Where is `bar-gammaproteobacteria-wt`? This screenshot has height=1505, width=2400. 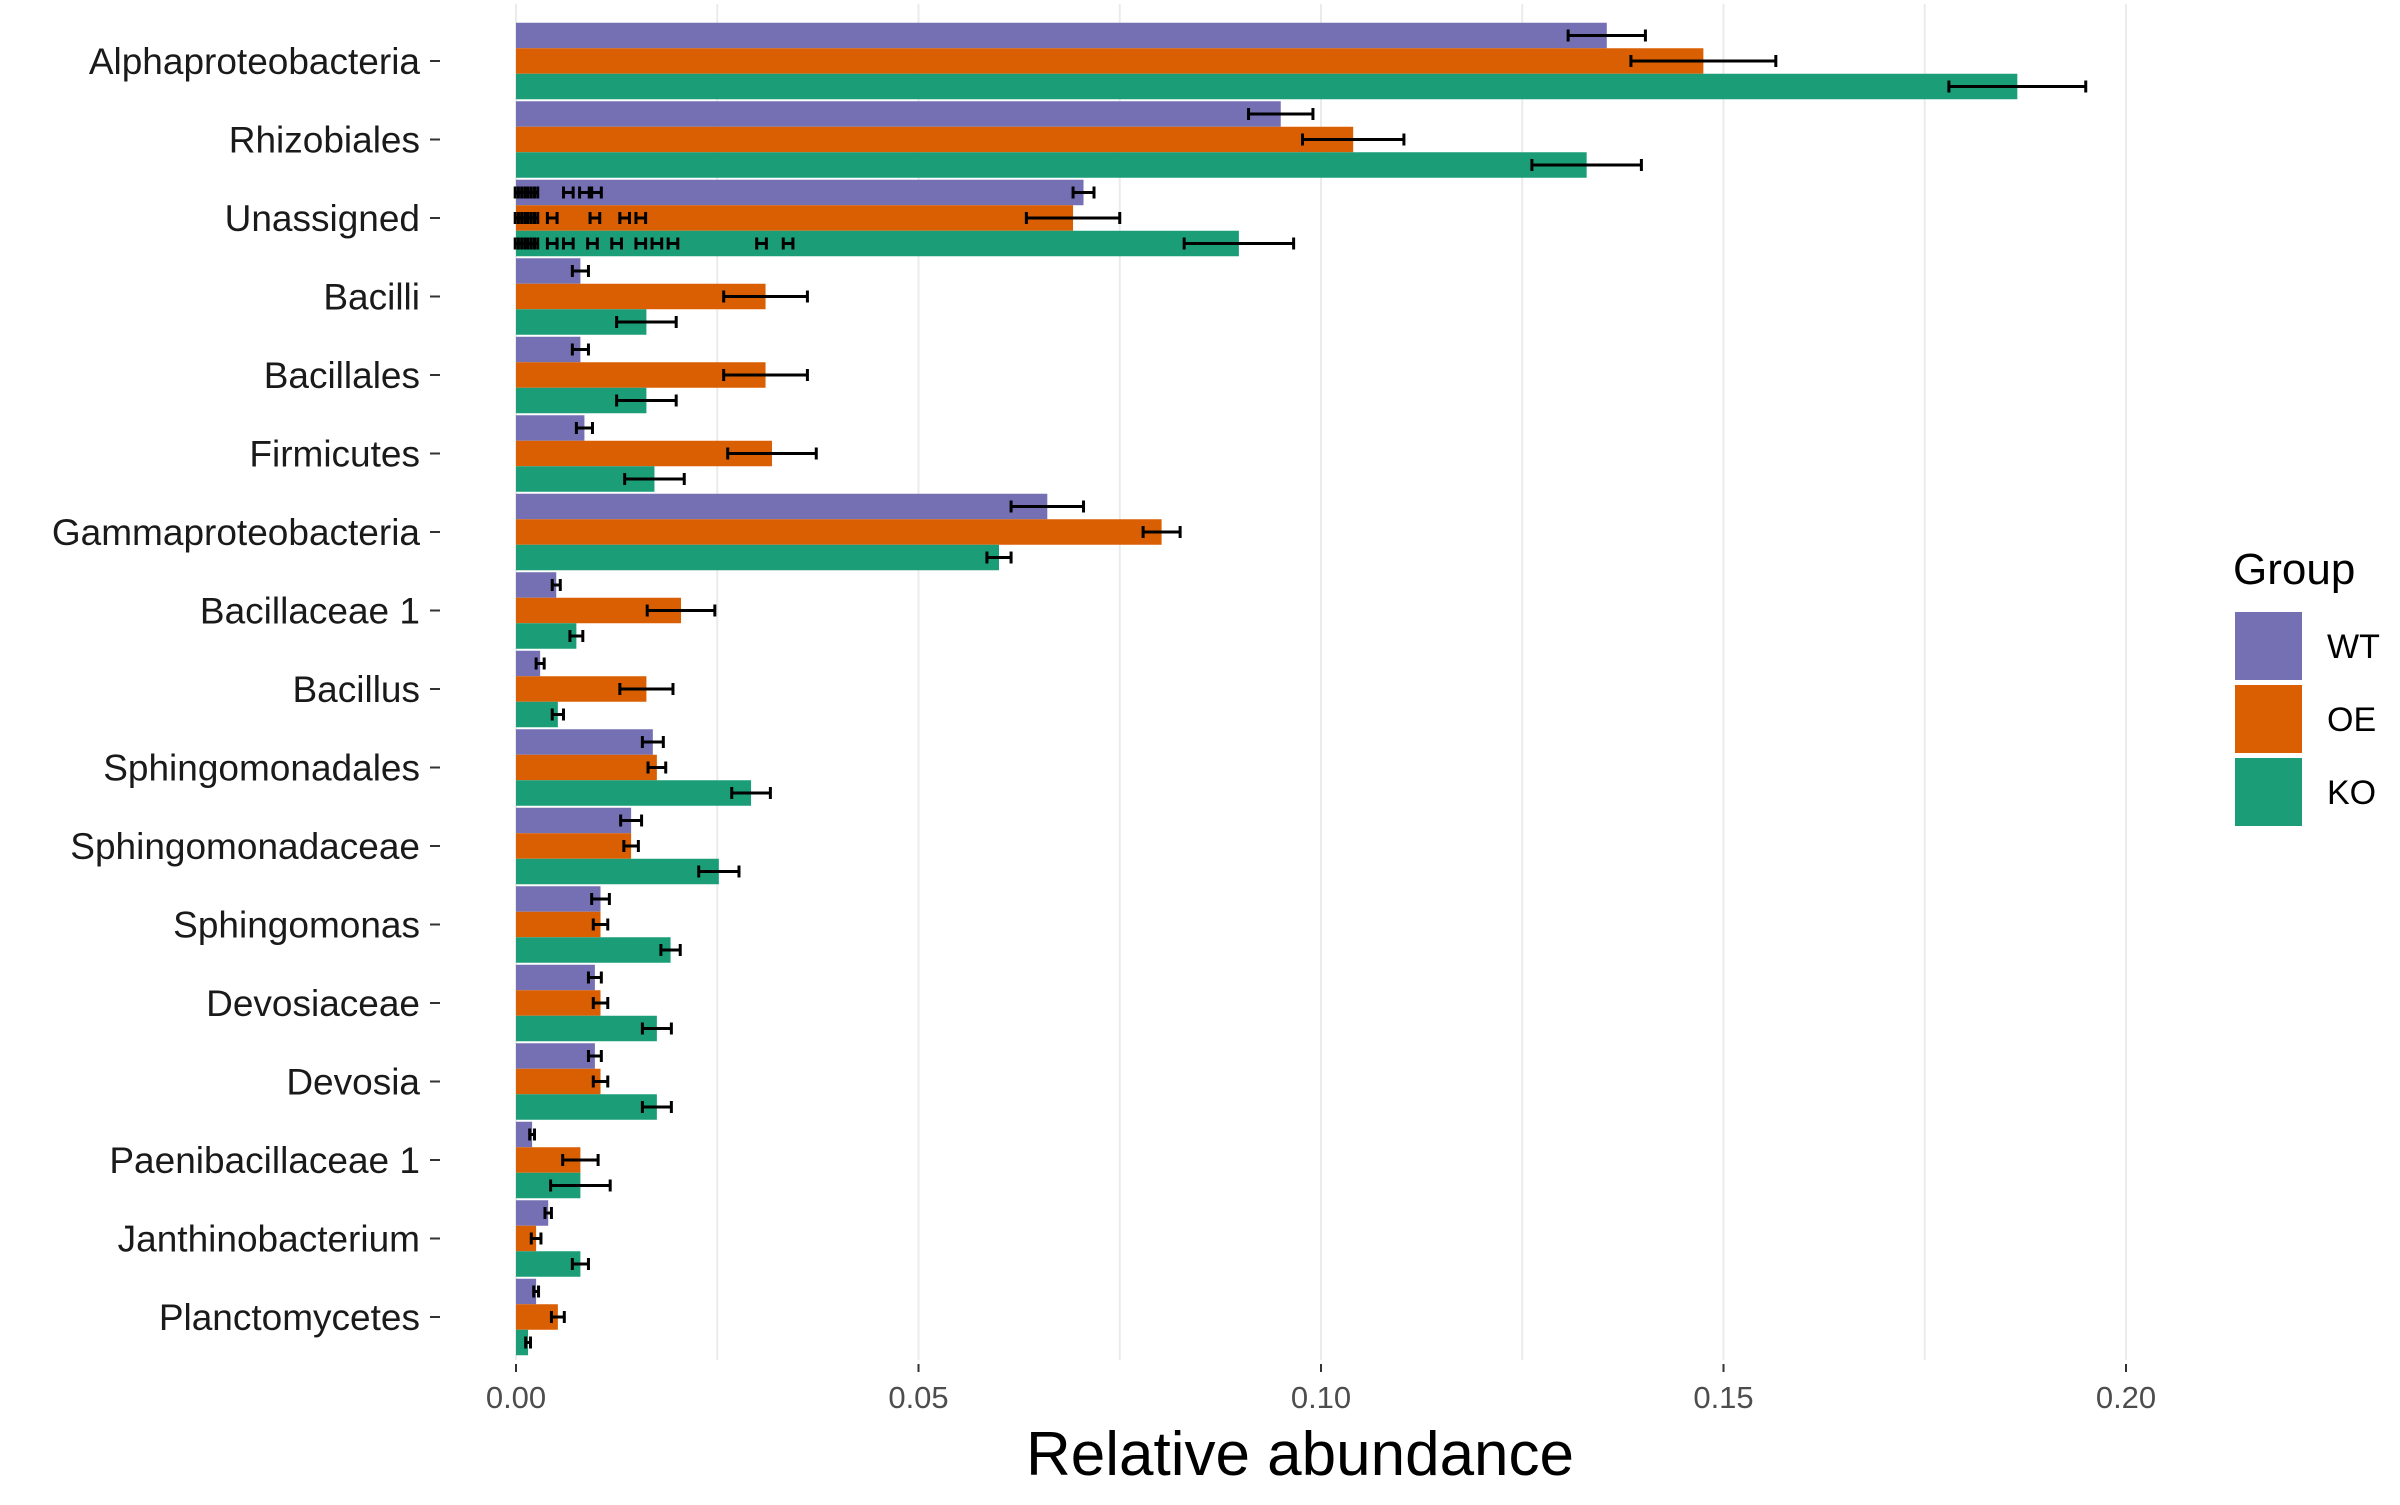 bar-gammaproteobacteria-wt is located at coordinates (782, 506).